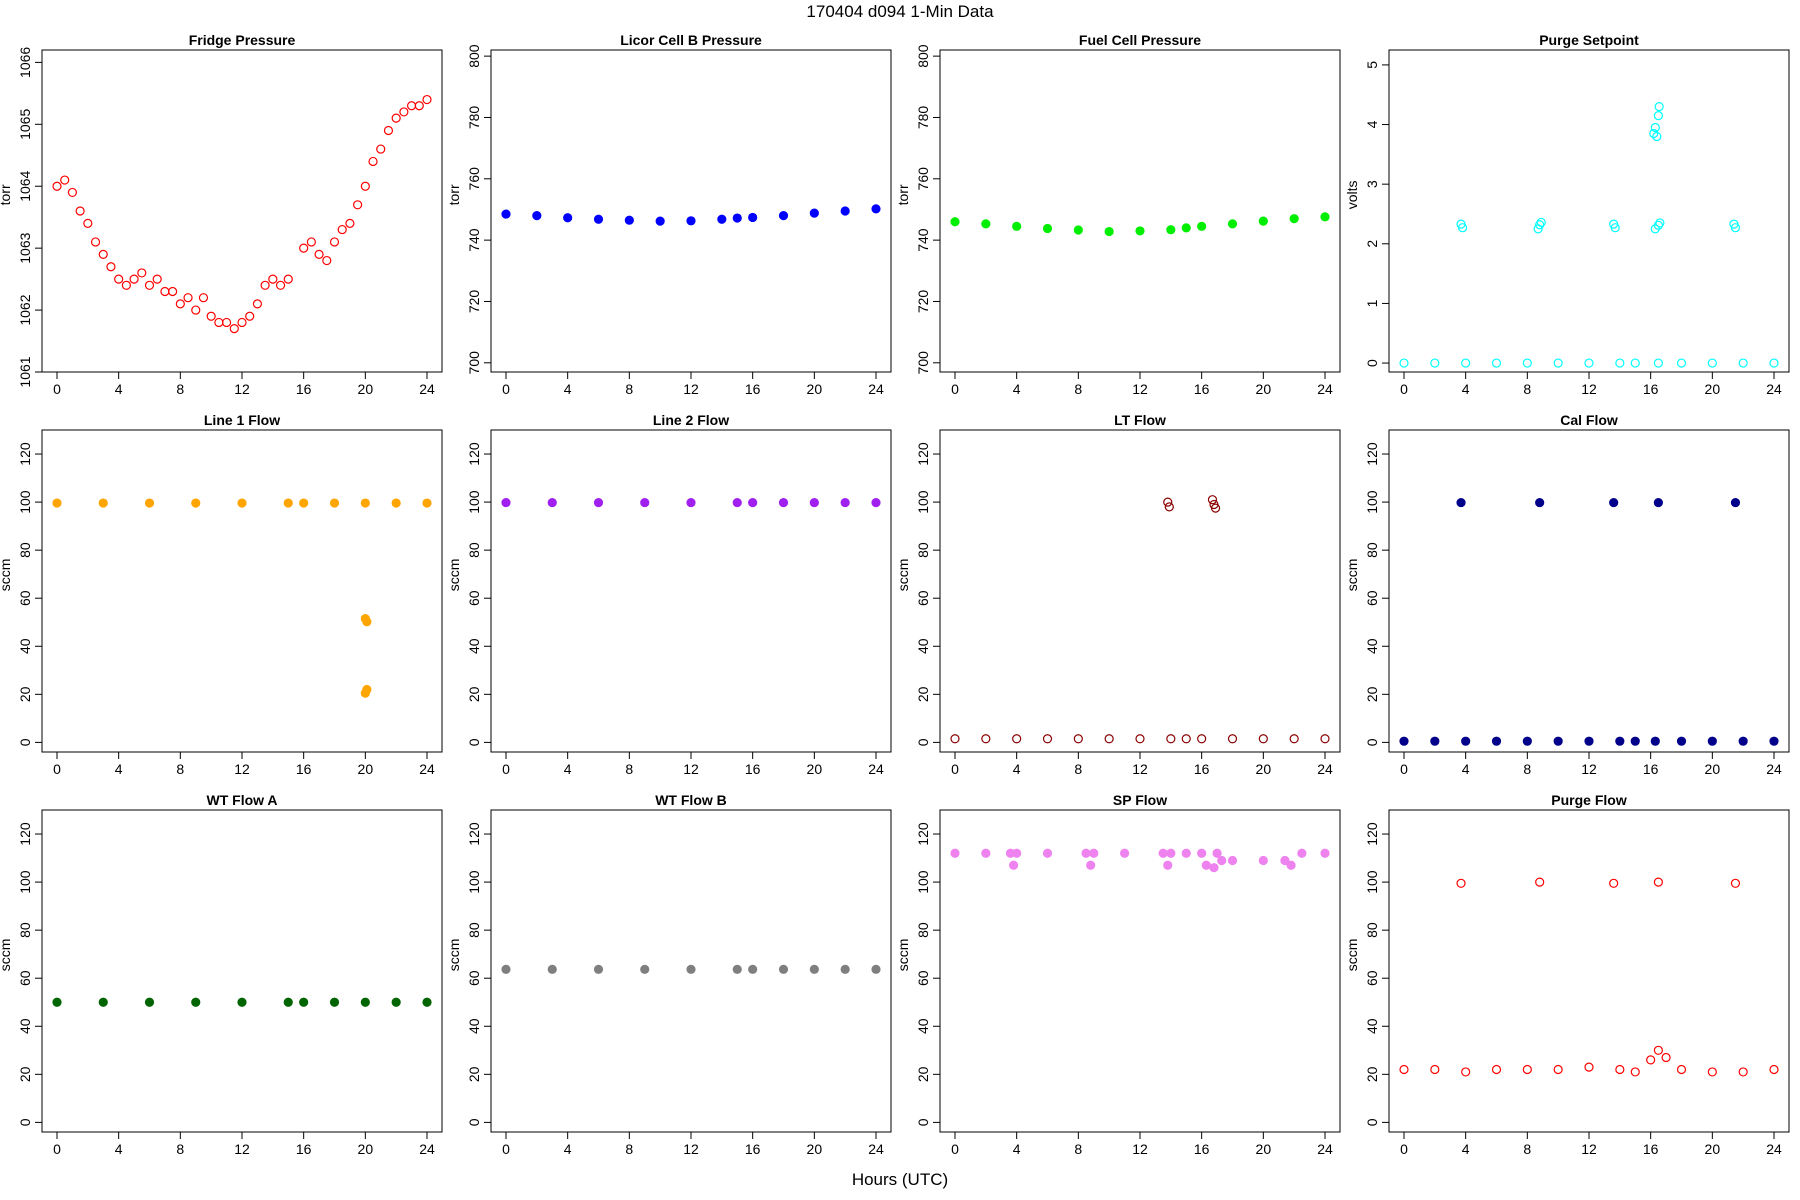 This screenshot has width=1800, height=1200. Describe the element at coordinates (6, 194) in the screenshot. I see `y-axis-label: torr` at that location.